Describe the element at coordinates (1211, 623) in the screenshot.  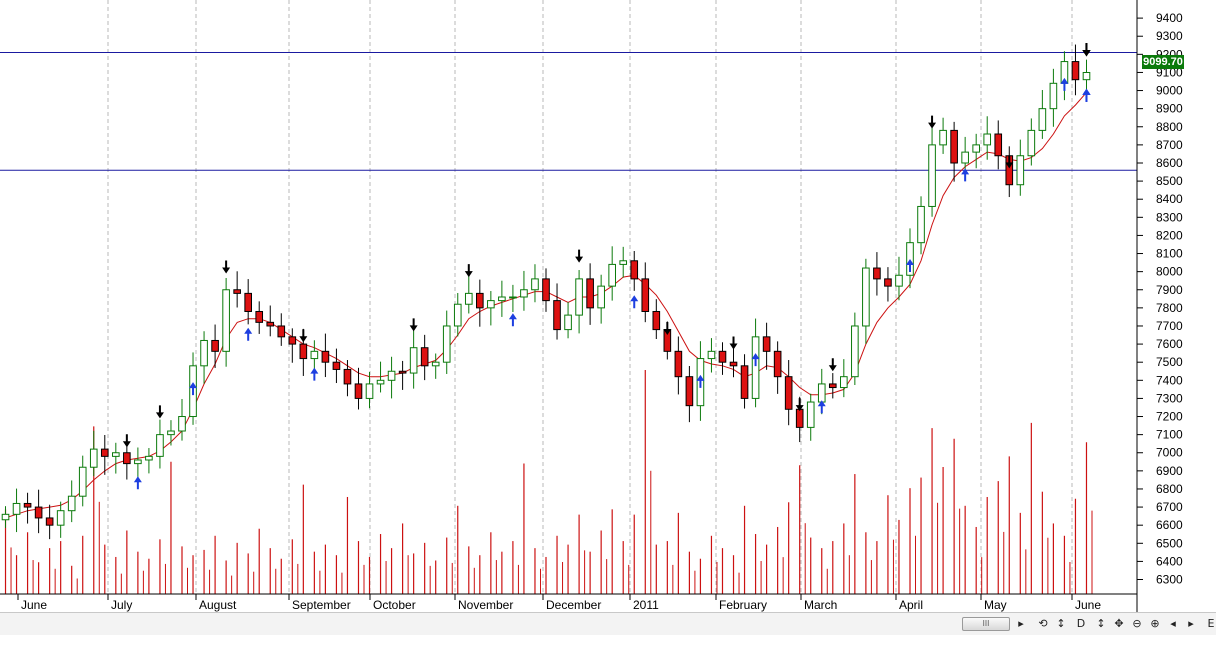
I see `toolbar-button: E` at that location.